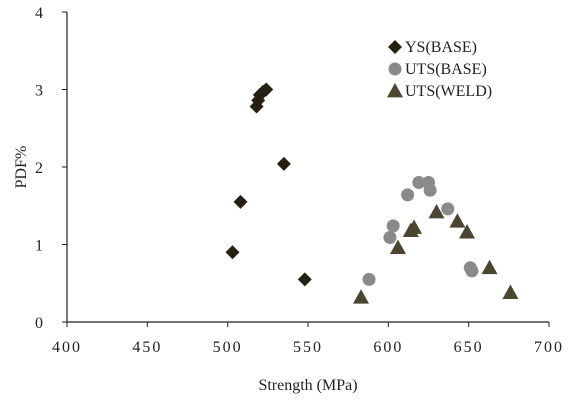  I want to click on y-tick-label: 1, so click(39, 246).